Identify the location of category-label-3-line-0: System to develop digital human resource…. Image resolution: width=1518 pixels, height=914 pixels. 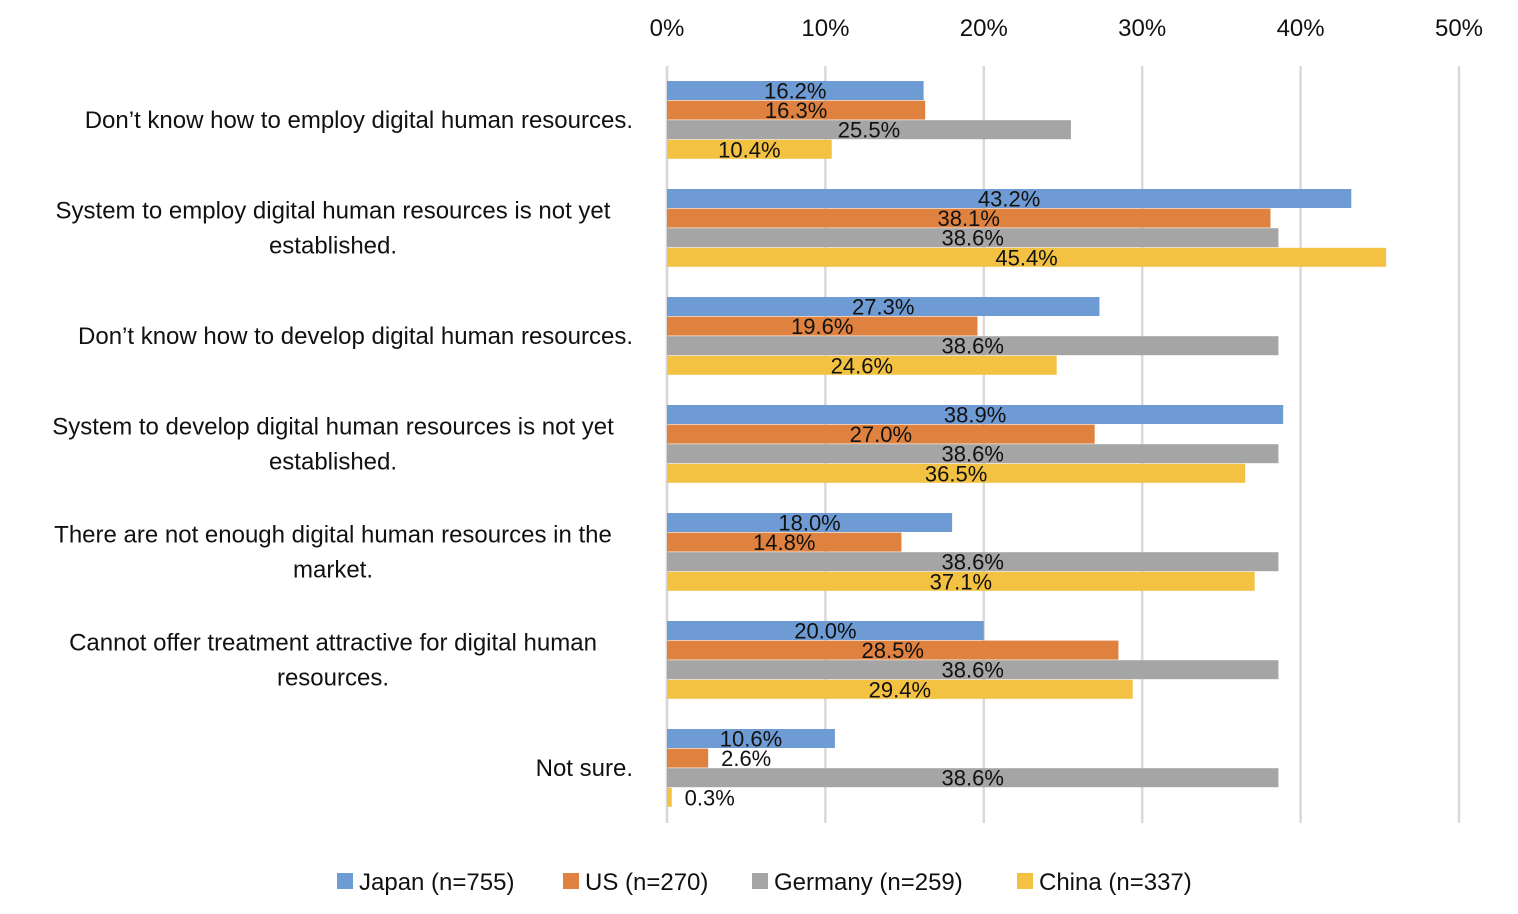
(333, 427).